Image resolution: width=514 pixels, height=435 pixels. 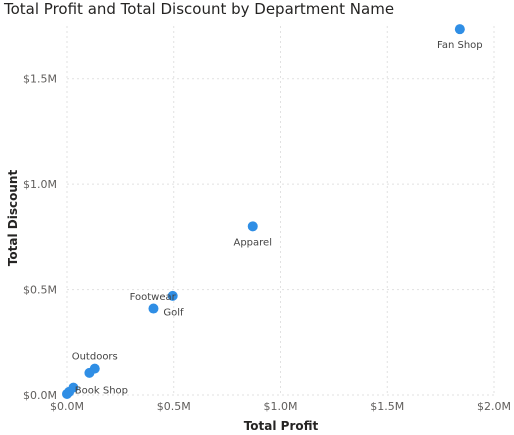 What do you see at coordinates (40, 290) in the screenshot?
I see `y-tick-label: $0.5M` at bounding box center [40, 290].